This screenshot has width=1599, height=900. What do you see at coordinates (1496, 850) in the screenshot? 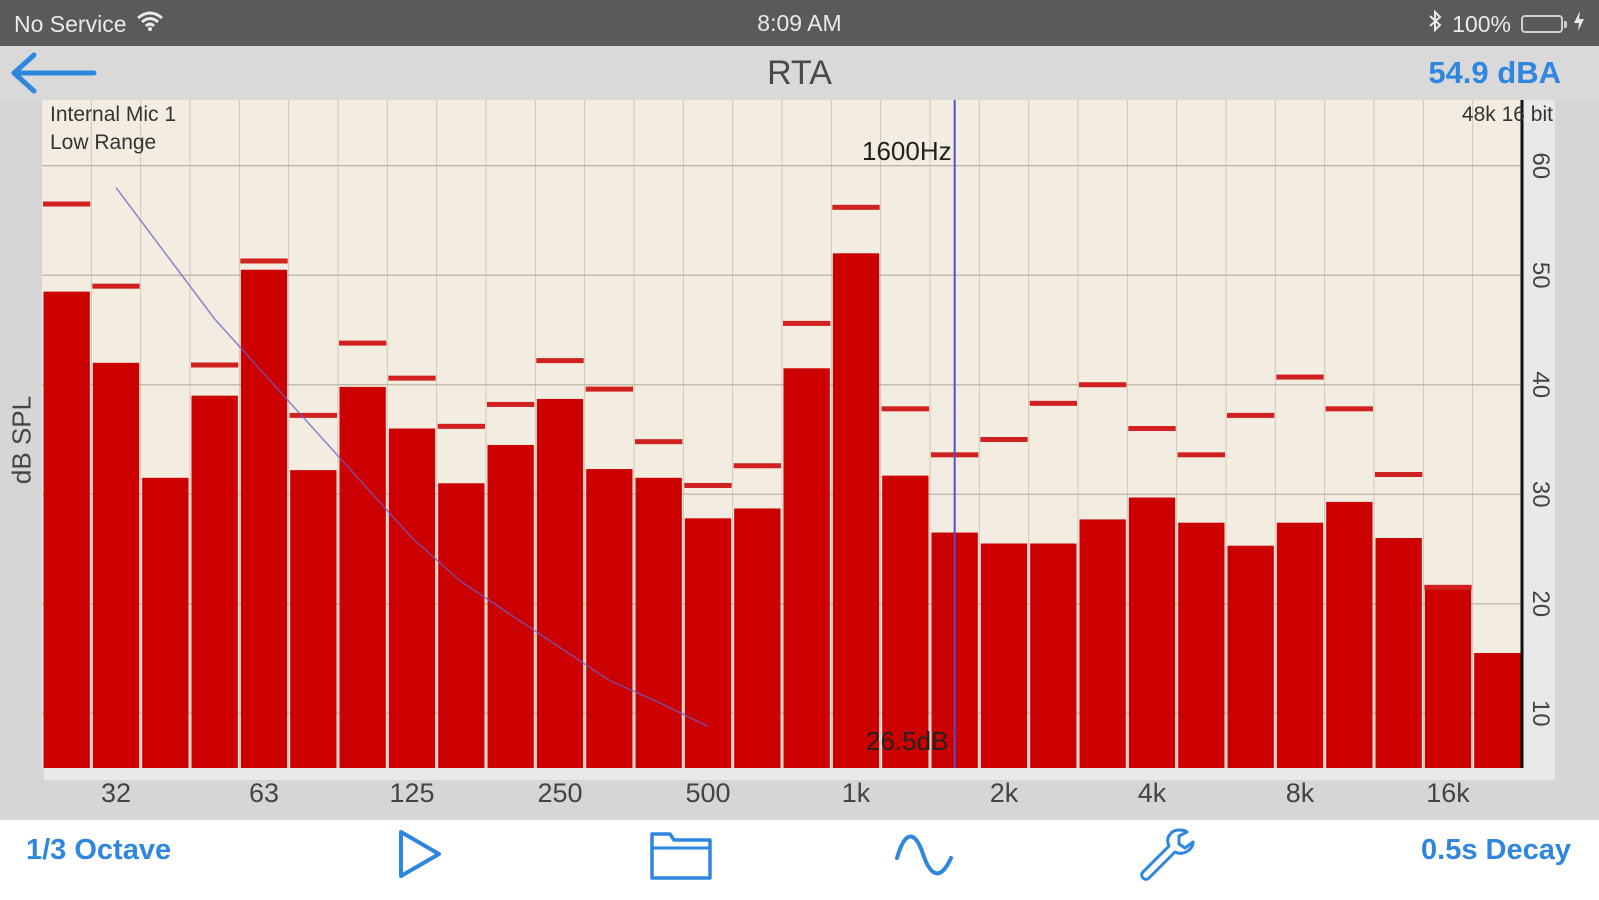
I see `decay-button: 0.5s Decay` at bounding box center [1496, 850].